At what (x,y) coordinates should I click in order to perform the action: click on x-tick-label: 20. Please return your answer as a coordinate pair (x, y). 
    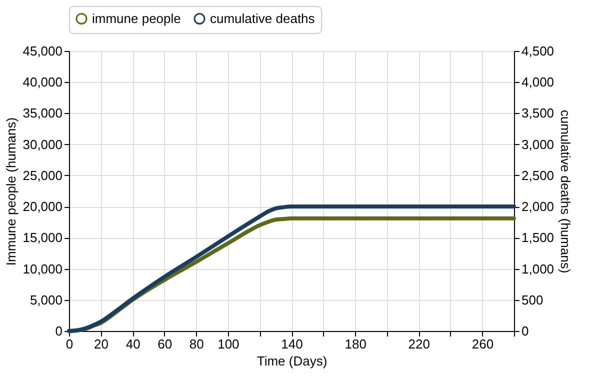
    Looking at the image, I should click on (101, 344).